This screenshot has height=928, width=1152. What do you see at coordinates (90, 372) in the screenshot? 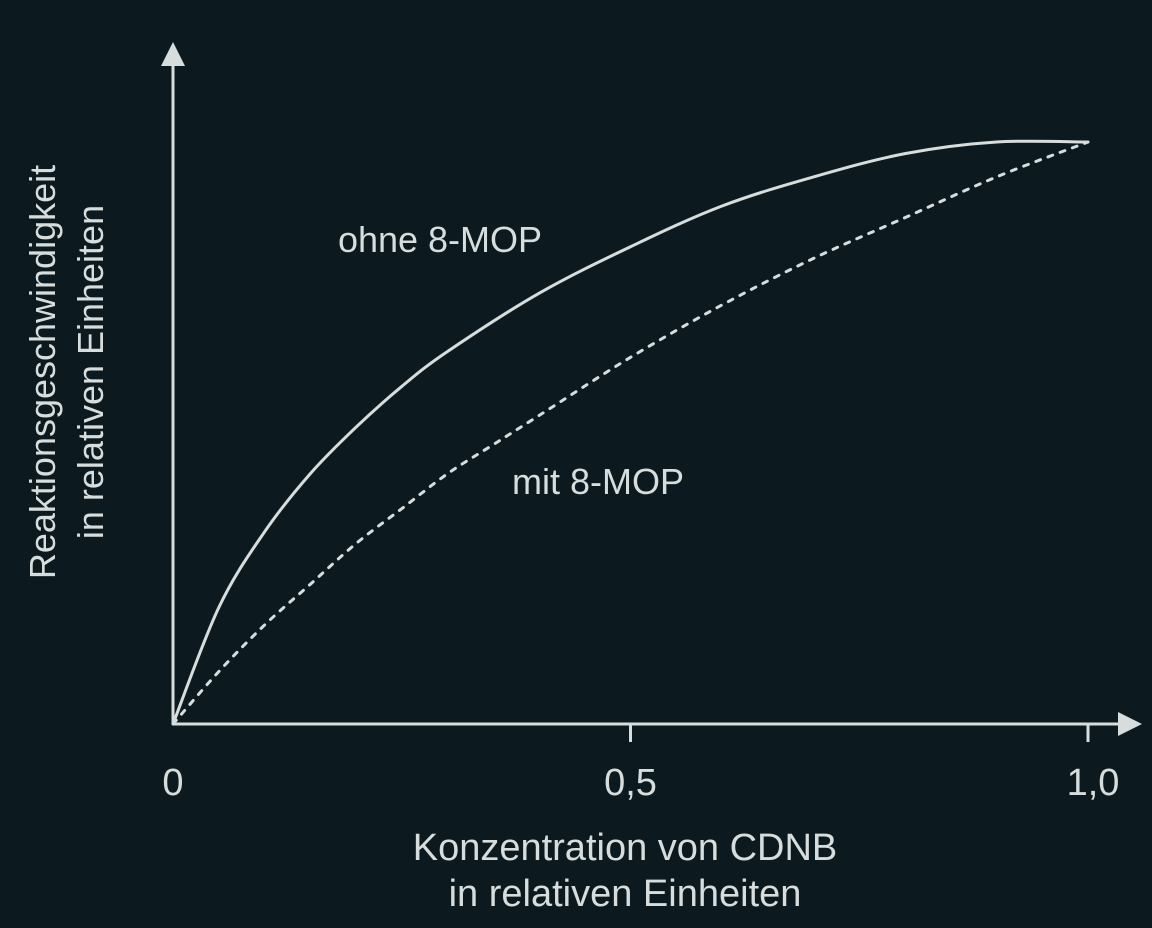
I see `y-axis-title-line2: in relativen Einheiten` at bounding box center [90, 372].